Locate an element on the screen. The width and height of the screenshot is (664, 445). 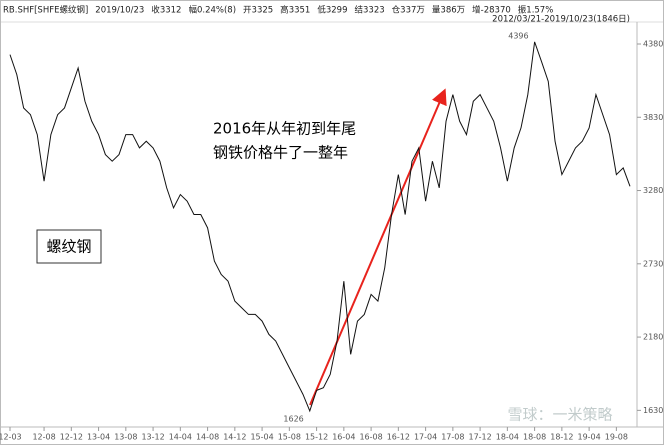
x-tick-label: 15-12 is located at coordinates (316, 437).